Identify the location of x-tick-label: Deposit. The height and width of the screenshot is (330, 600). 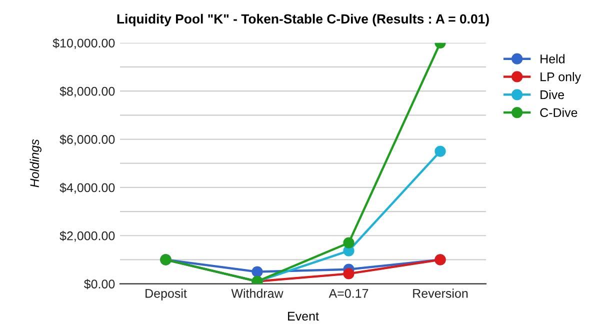
(166, 294).